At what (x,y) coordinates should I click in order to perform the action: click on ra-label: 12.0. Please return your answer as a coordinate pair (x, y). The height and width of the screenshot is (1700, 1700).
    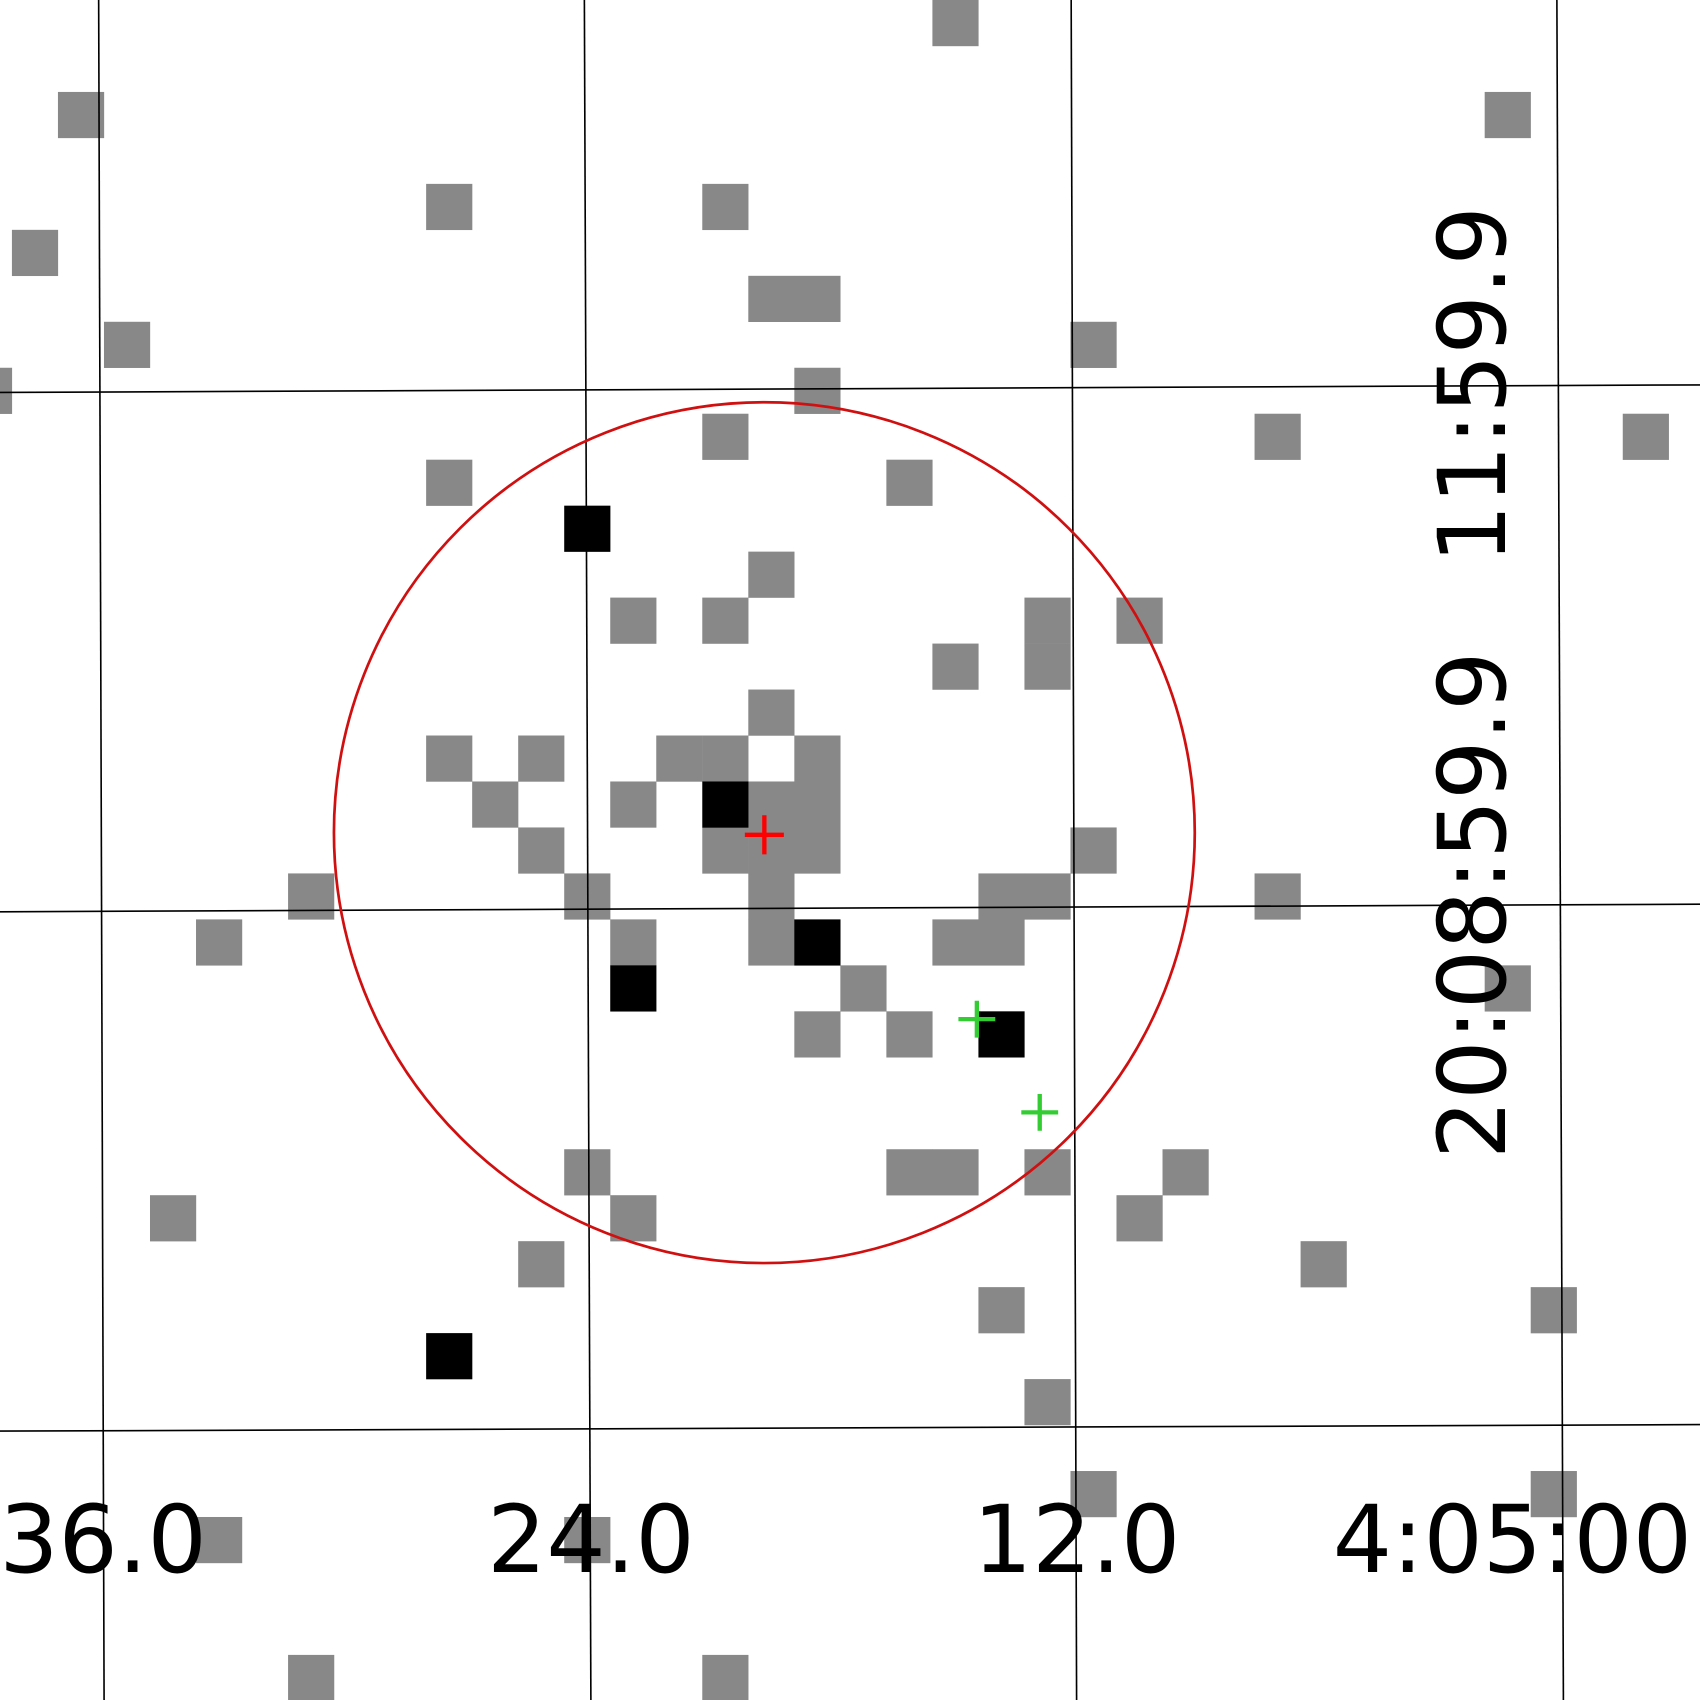
    Looking at the image, I should click on (1077, 1539).